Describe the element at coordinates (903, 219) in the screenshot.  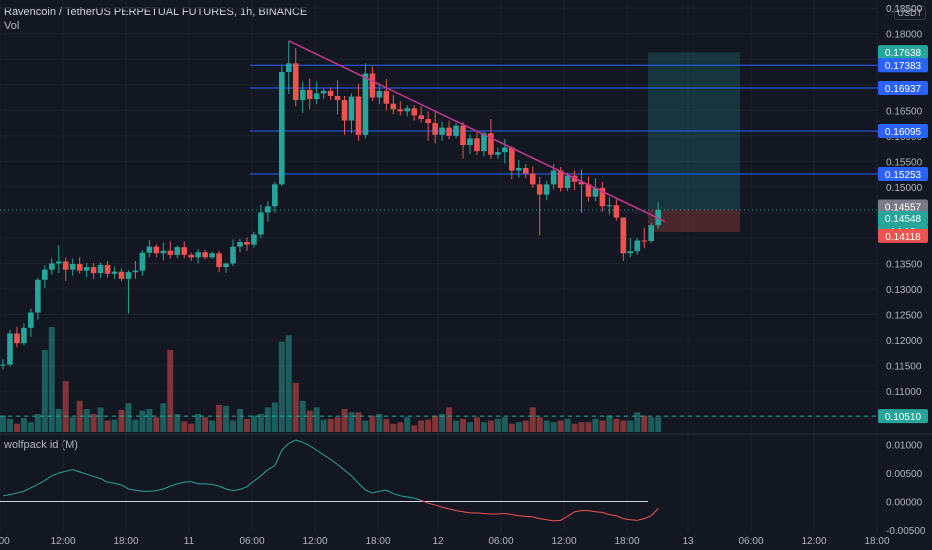
I see `price-label-text: 0.14548` at that location.